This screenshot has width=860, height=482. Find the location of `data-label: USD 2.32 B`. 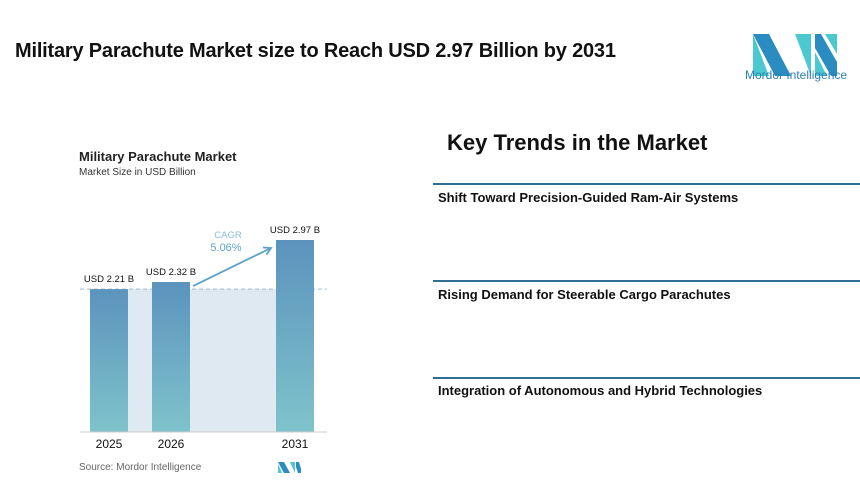

data-label: USD 2.32 B is located at coordinates (171, 272).